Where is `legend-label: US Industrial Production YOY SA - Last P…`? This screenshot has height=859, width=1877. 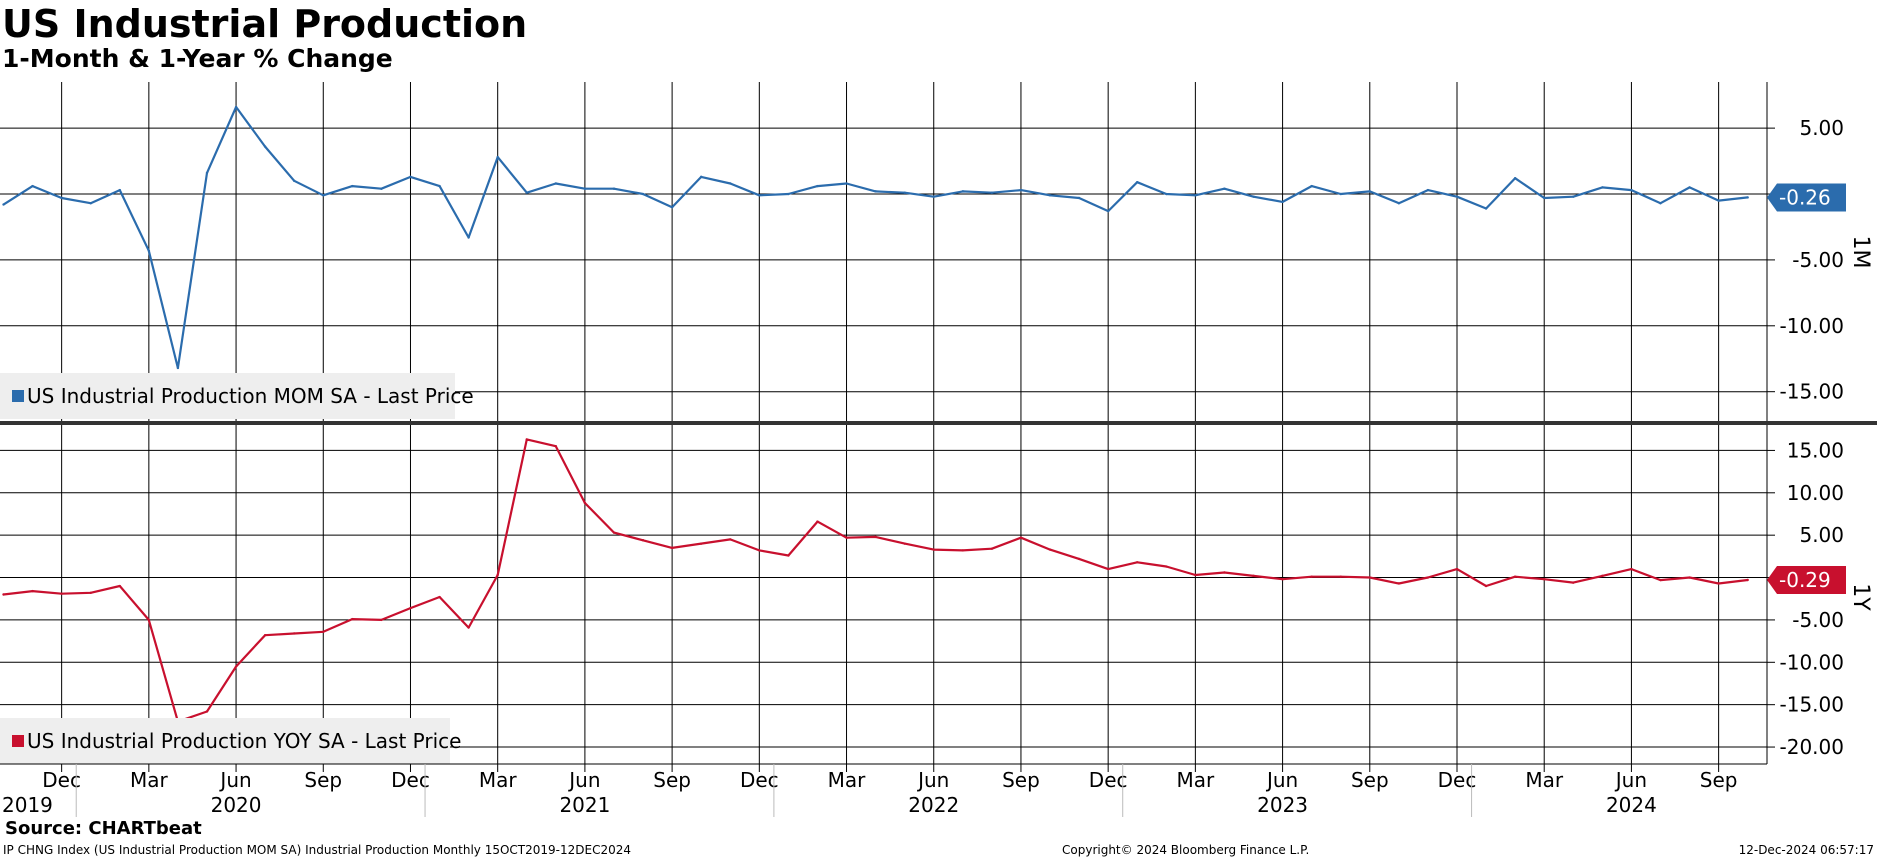
legend-label: US Industrial Production YOY SA - Last P… is located at coordinates (244, 741).